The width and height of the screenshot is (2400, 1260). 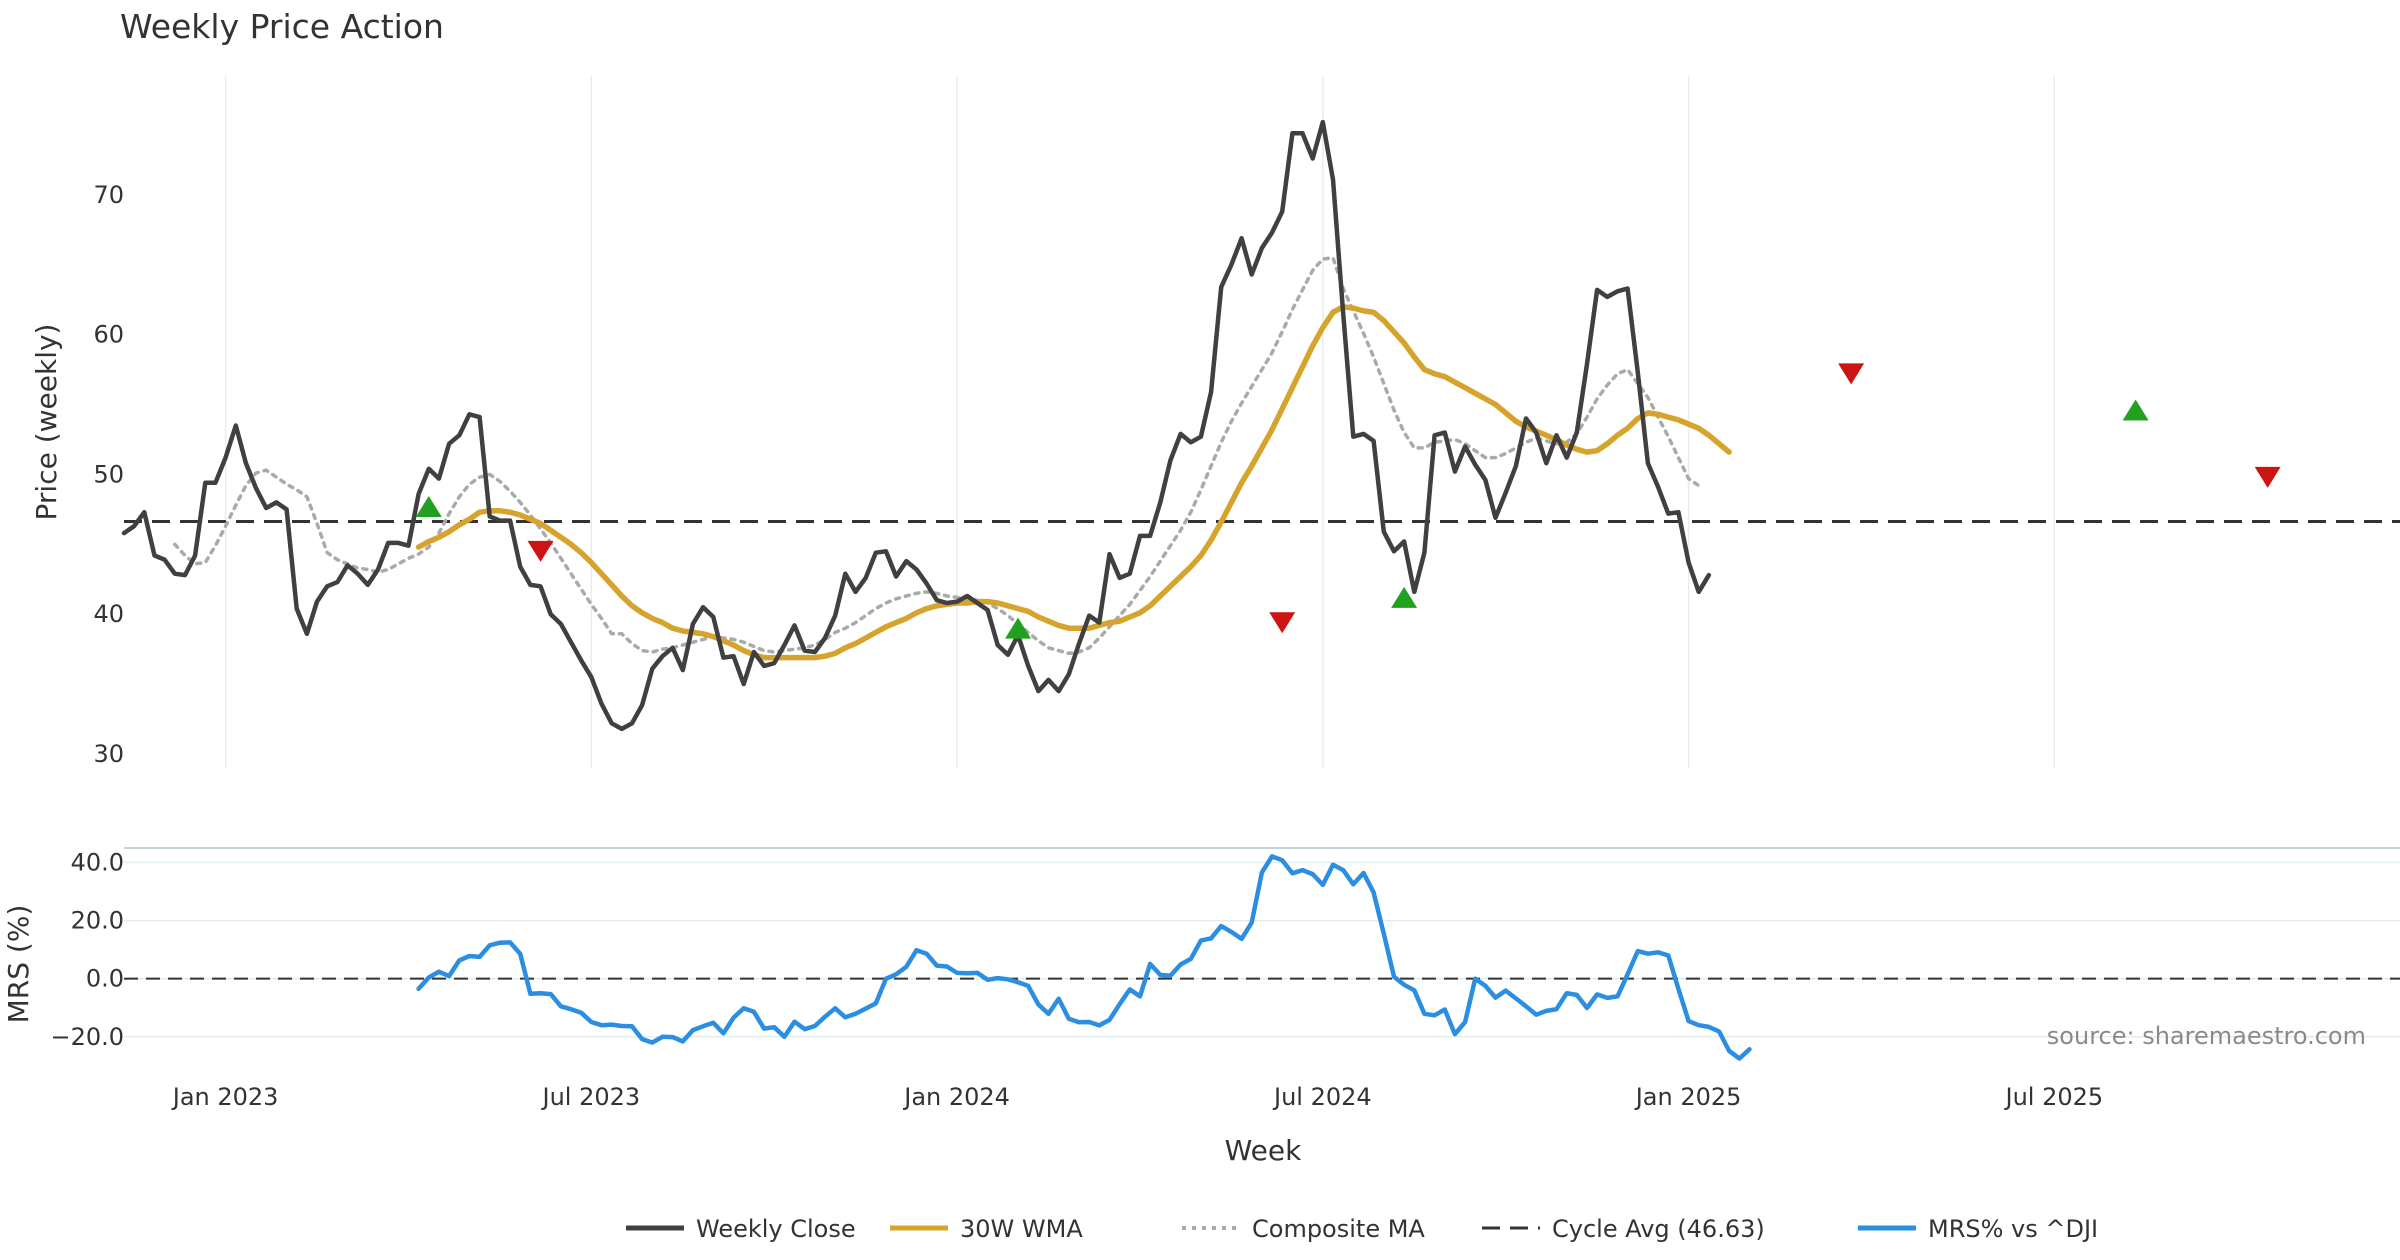 I want to click on legend-item: 30W WMA, so click(x=986, y=1229).